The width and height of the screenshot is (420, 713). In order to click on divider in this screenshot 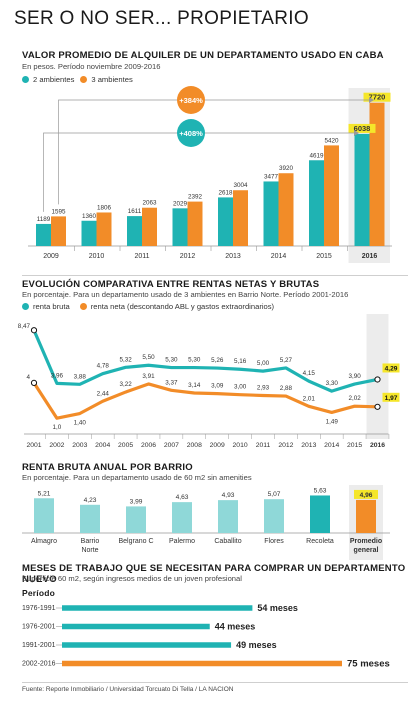, I will do `click(215, 682)`.